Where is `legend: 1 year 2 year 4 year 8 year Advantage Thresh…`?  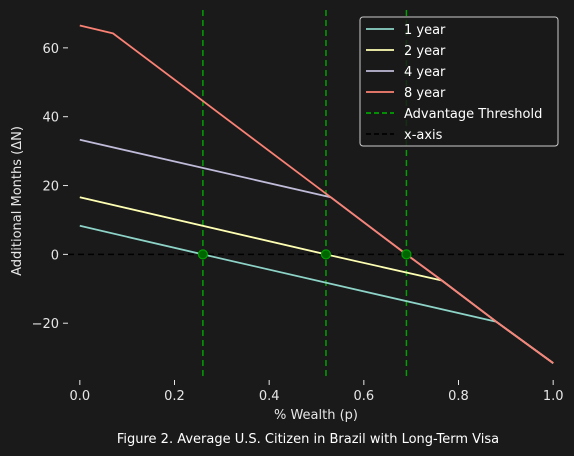
legend: 1 year 2 year 4 year 8 year Advantage Thresh… is located at coordinates (459, 81).